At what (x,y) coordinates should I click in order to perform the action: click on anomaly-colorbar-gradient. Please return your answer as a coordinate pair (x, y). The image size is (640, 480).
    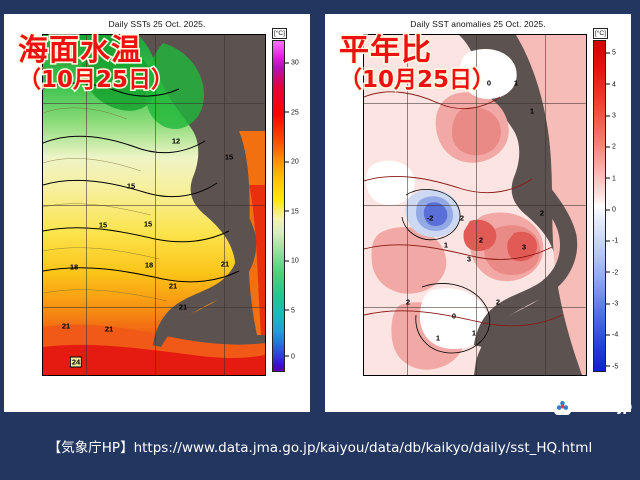
    Looking at the image, I should click on (599, 206).